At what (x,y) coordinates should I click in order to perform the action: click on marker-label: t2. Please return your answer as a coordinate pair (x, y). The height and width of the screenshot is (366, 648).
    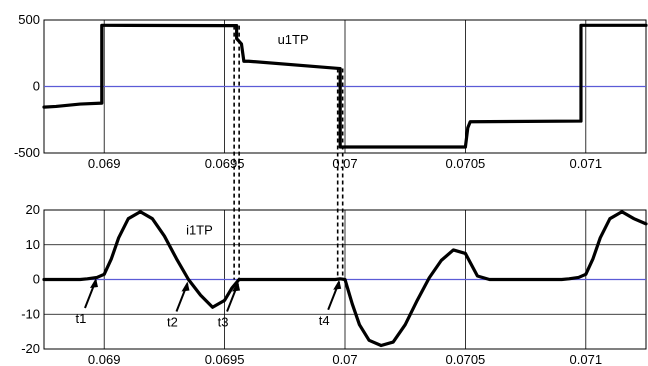
    Looking at the image, I should click on (172, 322).